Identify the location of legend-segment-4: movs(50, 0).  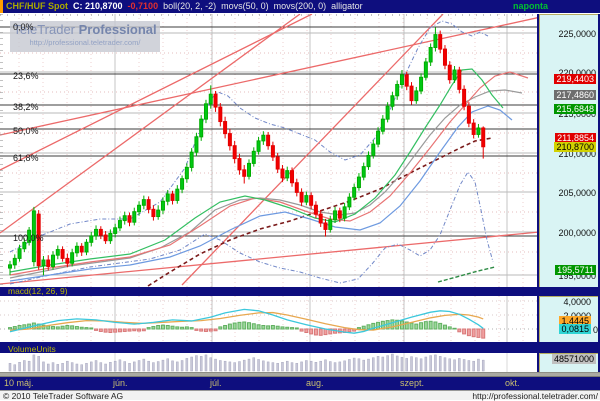
(245, 6).